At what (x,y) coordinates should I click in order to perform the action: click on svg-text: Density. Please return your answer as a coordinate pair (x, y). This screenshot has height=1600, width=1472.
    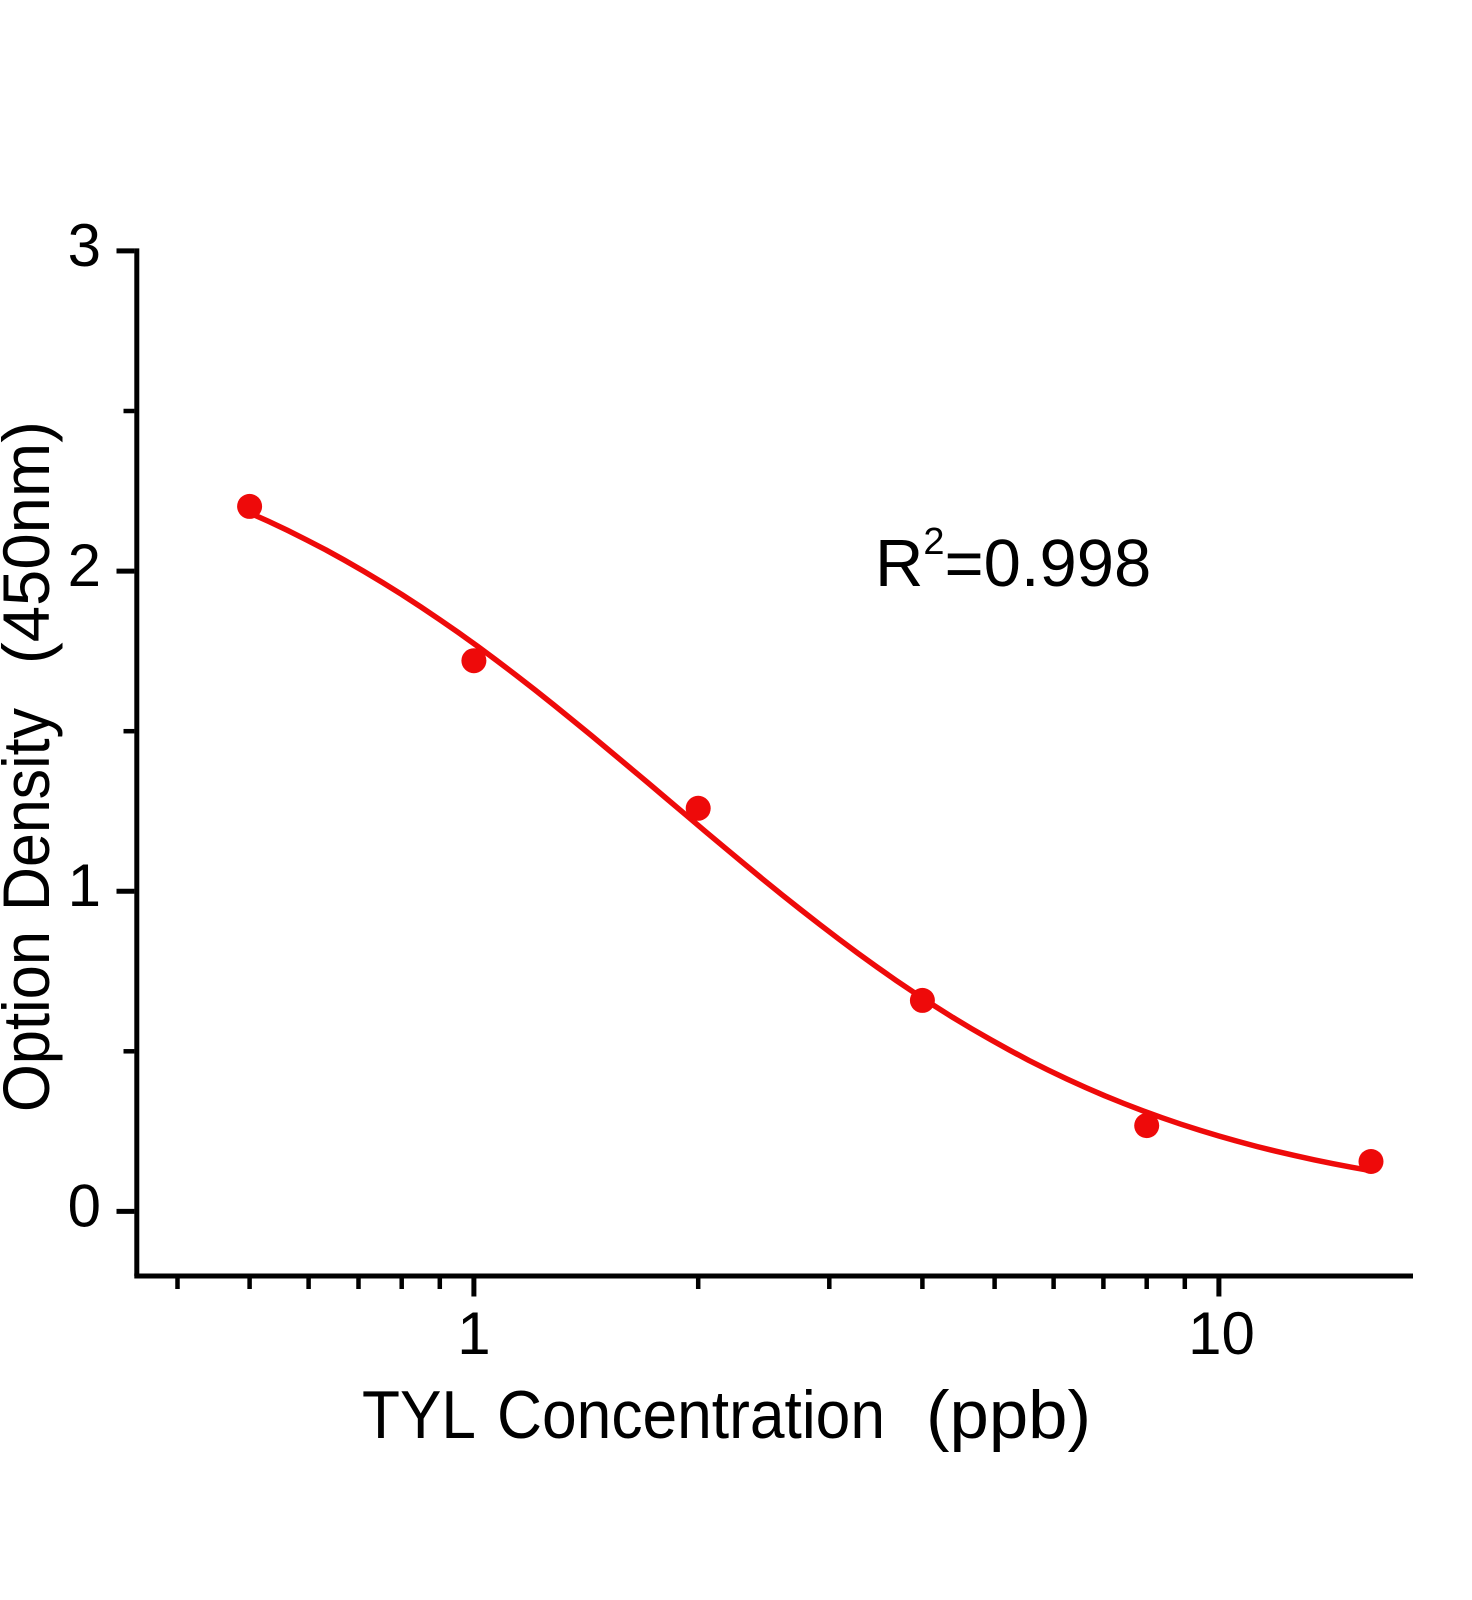
    Looking at the image, I should click on (31, 809).